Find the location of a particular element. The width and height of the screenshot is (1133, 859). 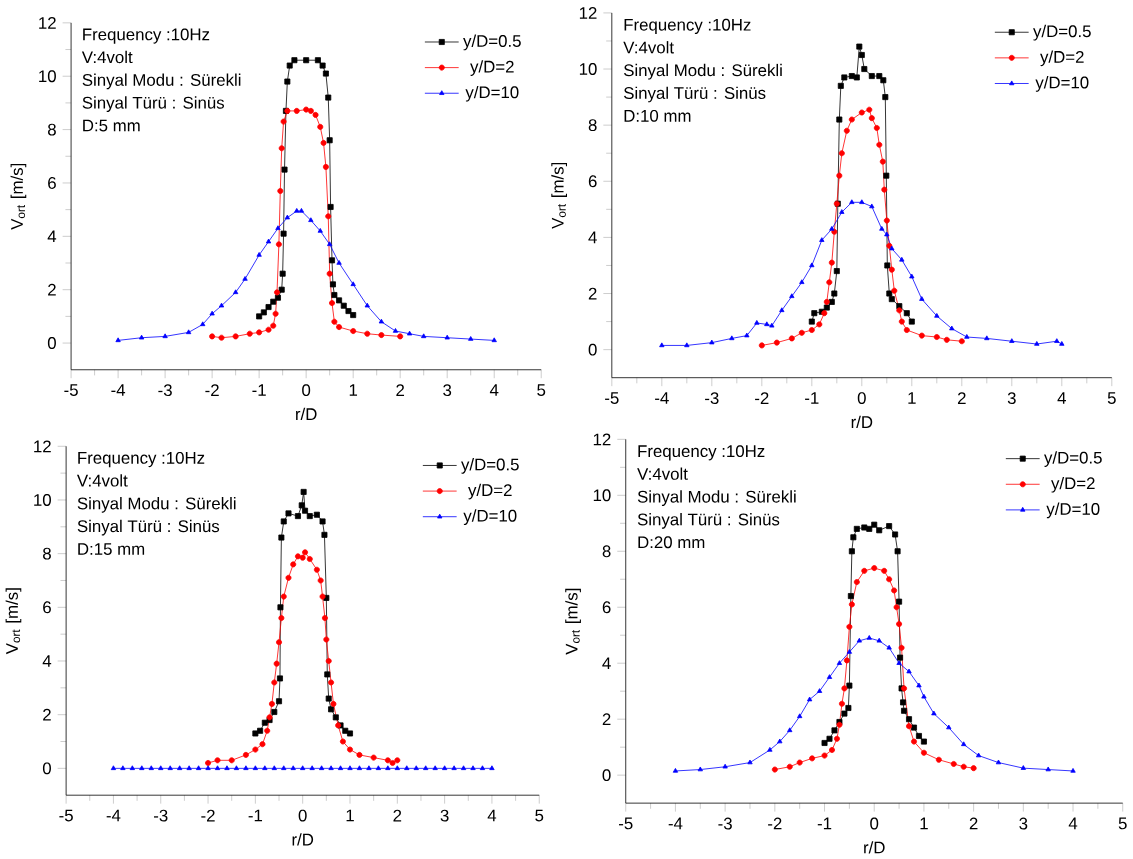

annotation: D:15 mm is located at coordinates (111, 549).